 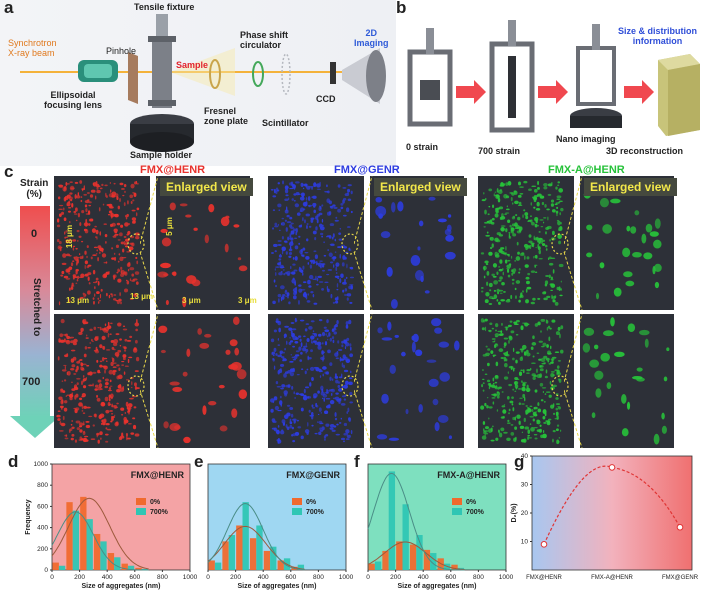 I want to click on chart-e-xlabel: Size of aggregates (nm), so click(x=277, y=586).